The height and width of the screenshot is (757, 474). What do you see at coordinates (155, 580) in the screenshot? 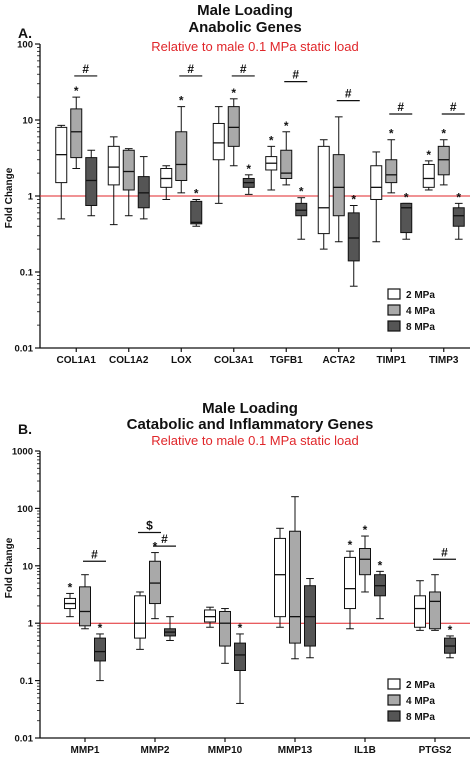
I see `panel-b-box-mmp2-4-mpa: *` at bounding box center [155, 580].